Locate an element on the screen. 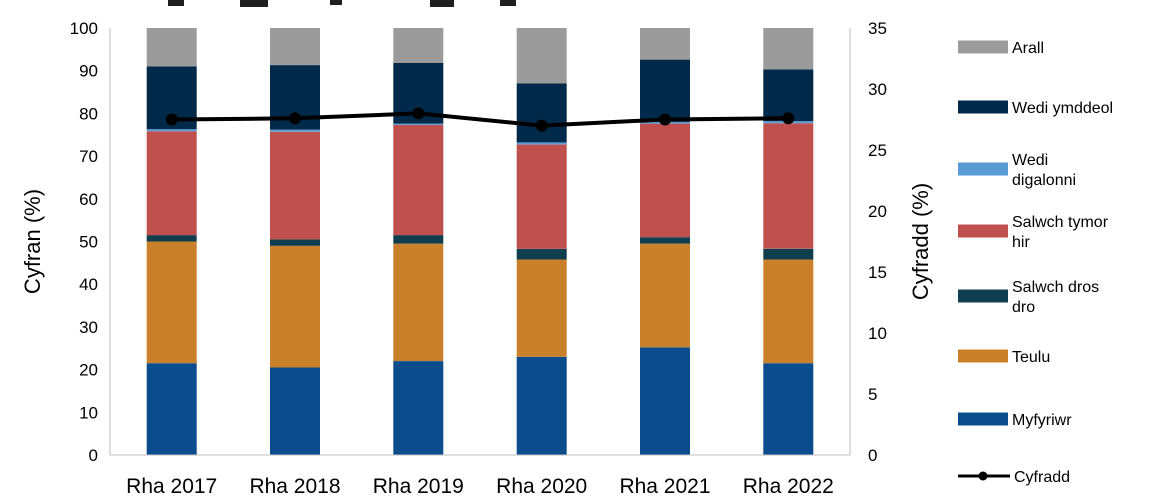  bar-myfyriwr-rha-2018 is located at coordinates (295, 411).